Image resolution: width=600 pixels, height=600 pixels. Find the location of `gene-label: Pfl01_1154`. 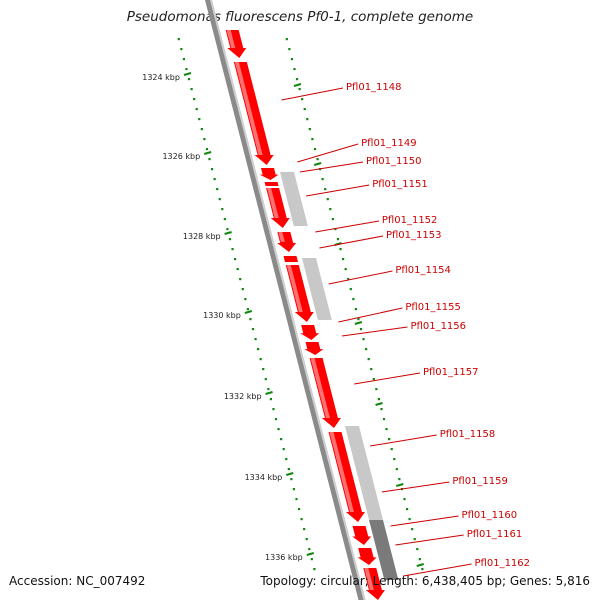

gene-label: Pfl01_1154 is located at coordinates (423, 270).